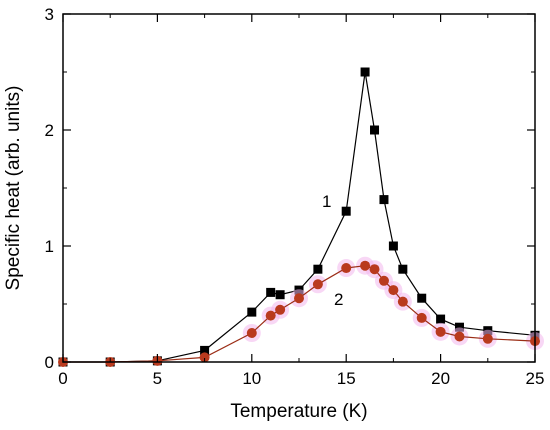 This screenshot has width=550, height=430. What do you see at coordinates (62, 378) in the screenshot?
I see `x-tick-label-0: 0` at bounding box center [62, 378].